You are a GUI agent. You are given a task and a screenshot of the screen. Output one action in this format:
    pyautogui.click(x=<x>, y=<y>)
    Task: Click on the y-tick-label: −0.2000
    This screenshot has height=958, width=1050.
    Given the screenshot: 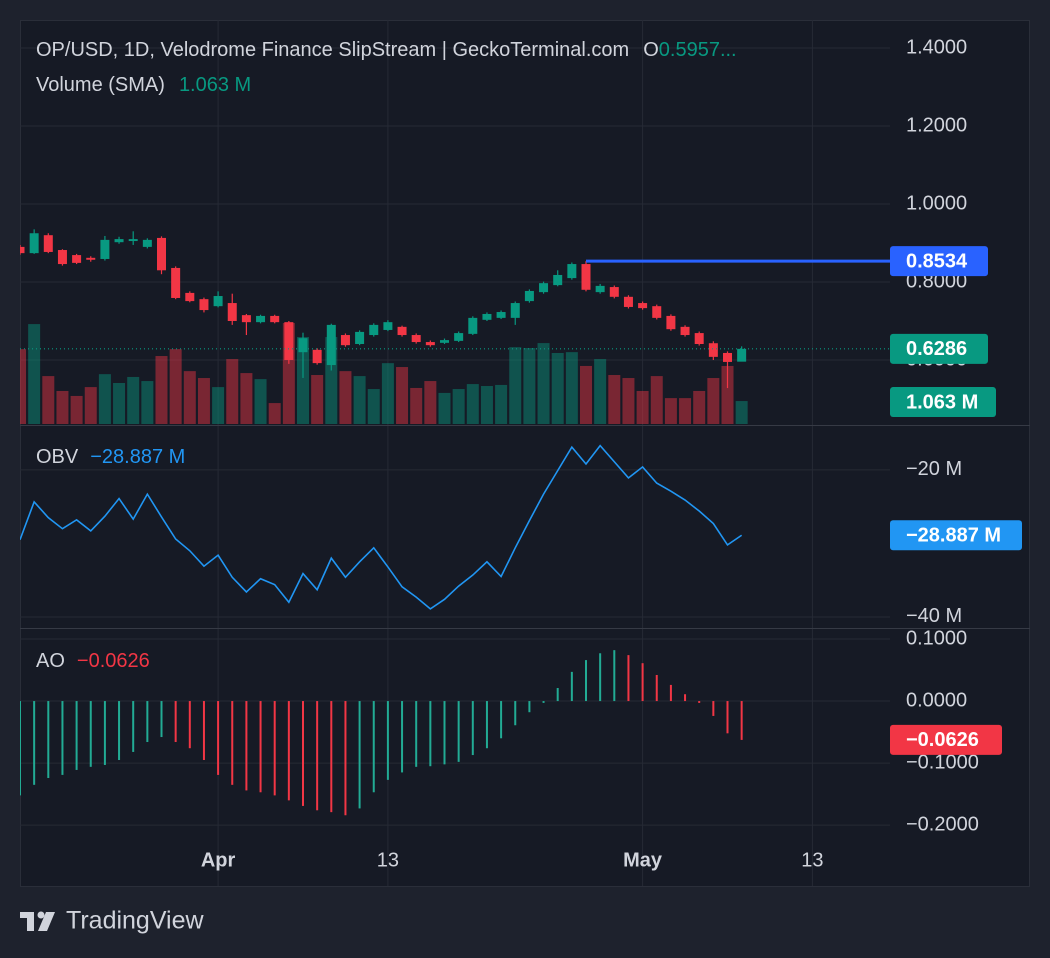 What is the action you would take?
    pyautogui.click(x=942, y=824)
    